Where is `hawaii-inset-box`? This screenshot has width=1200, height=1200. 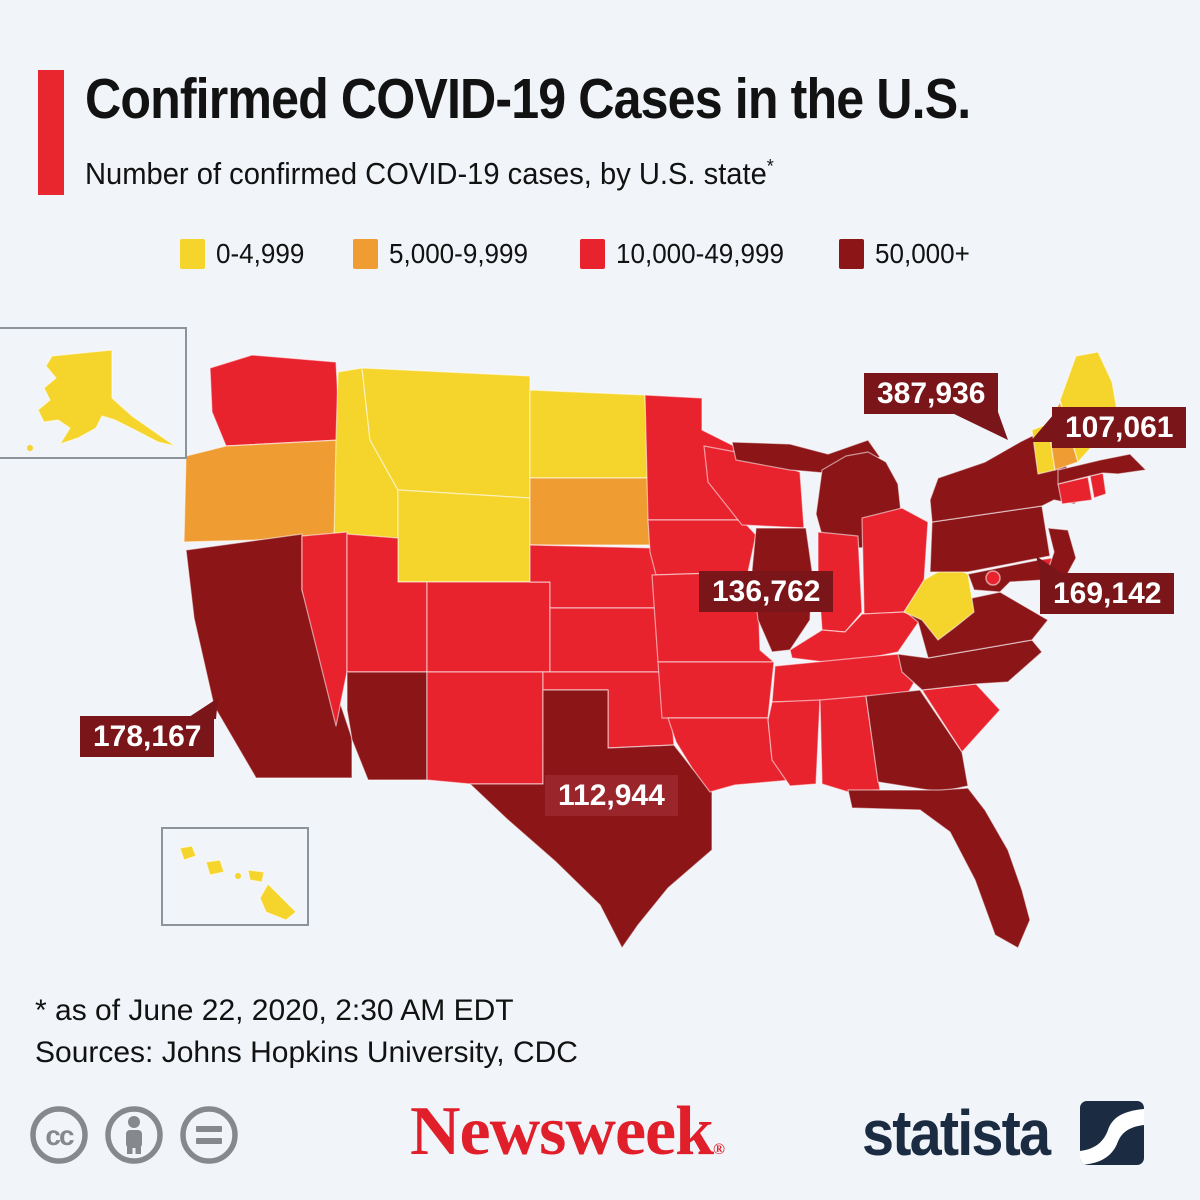 hawaii-inset-box is located at coordinates (235, 876).